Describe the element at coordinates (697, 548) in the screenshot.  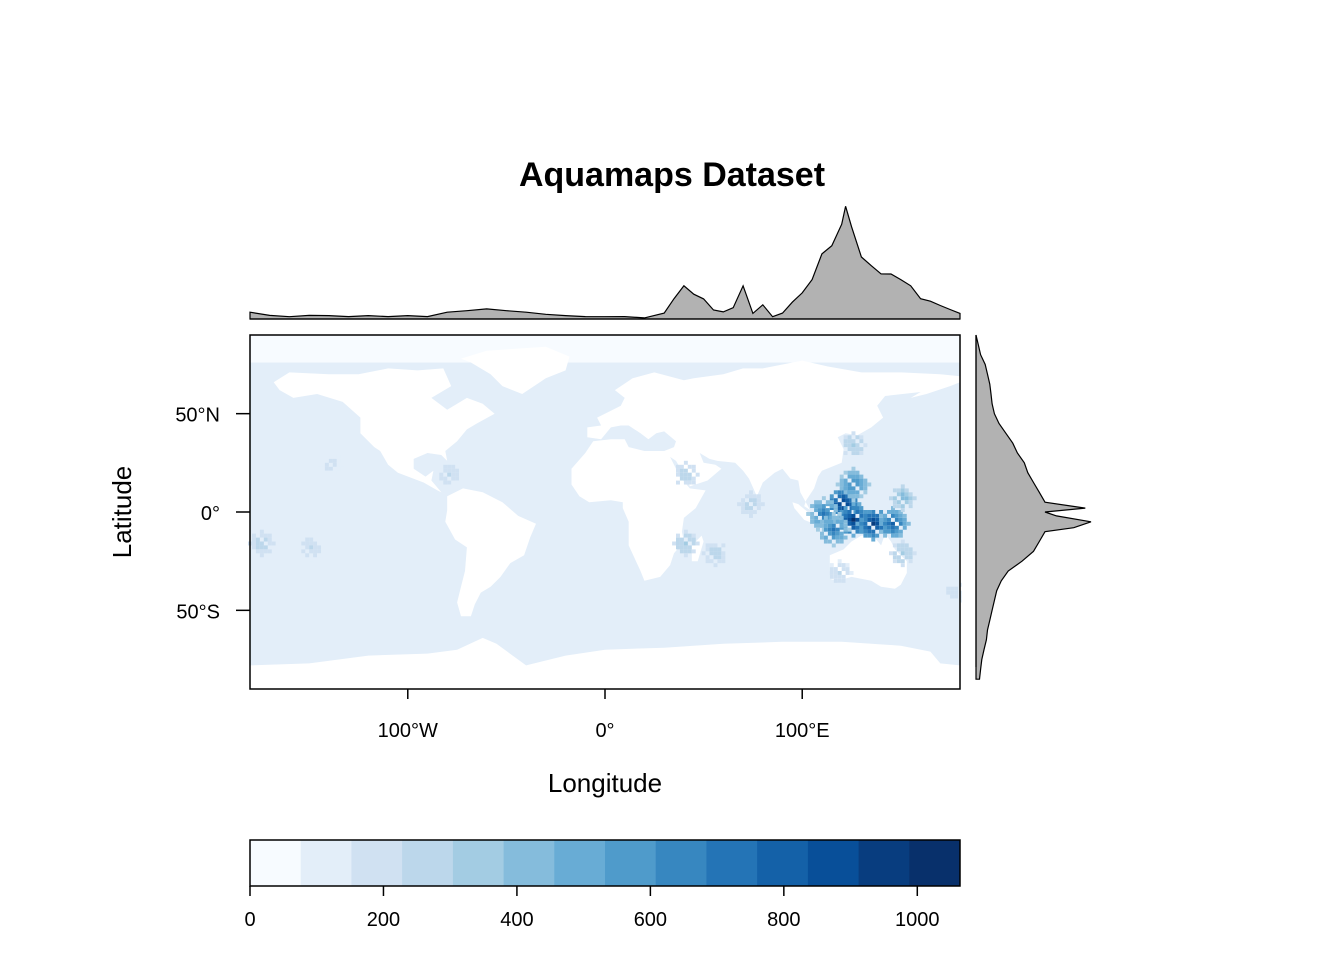
I see `landmass-madagascar` at that location.